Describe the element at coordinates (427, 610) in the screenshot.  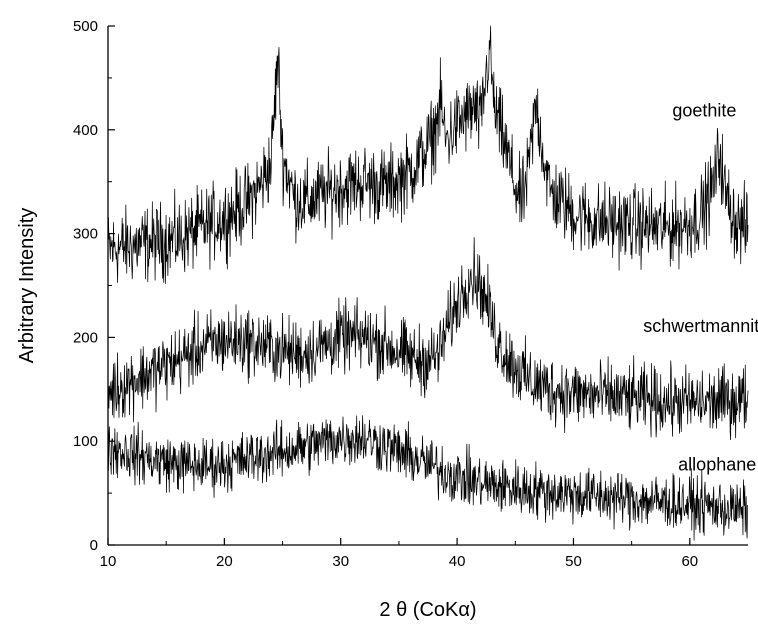
I see `x-axis-title: 2 θ (CoKα)` at that location.